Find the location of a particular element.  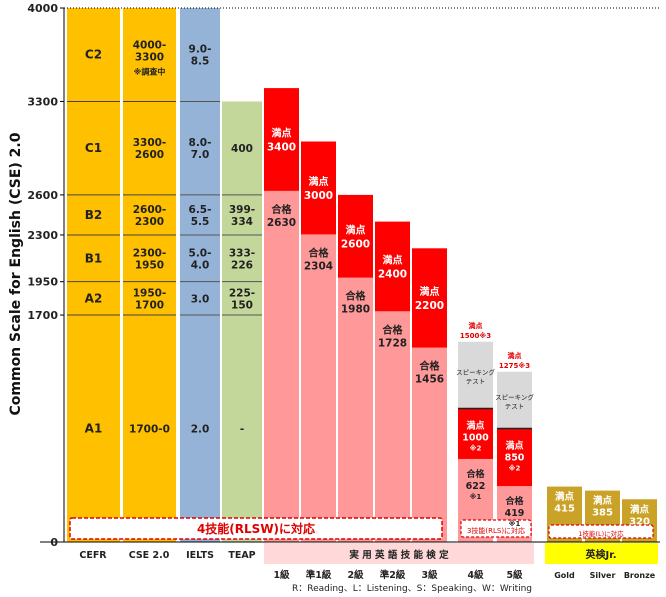

eiken-full-score: 3000 is located at coordinates (318, 196).